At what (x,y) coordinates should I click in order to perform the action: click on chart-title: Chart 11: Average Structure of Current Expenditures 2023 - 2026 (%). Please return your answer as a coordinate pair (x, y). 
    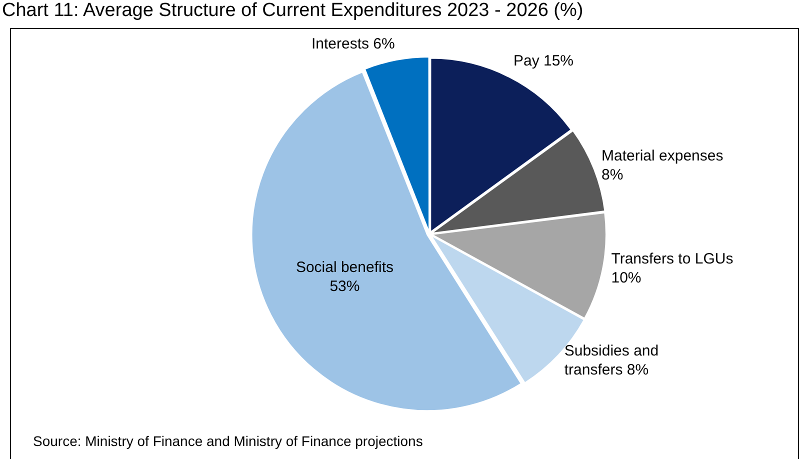
    Looking at the image, I should click on (293, 11).